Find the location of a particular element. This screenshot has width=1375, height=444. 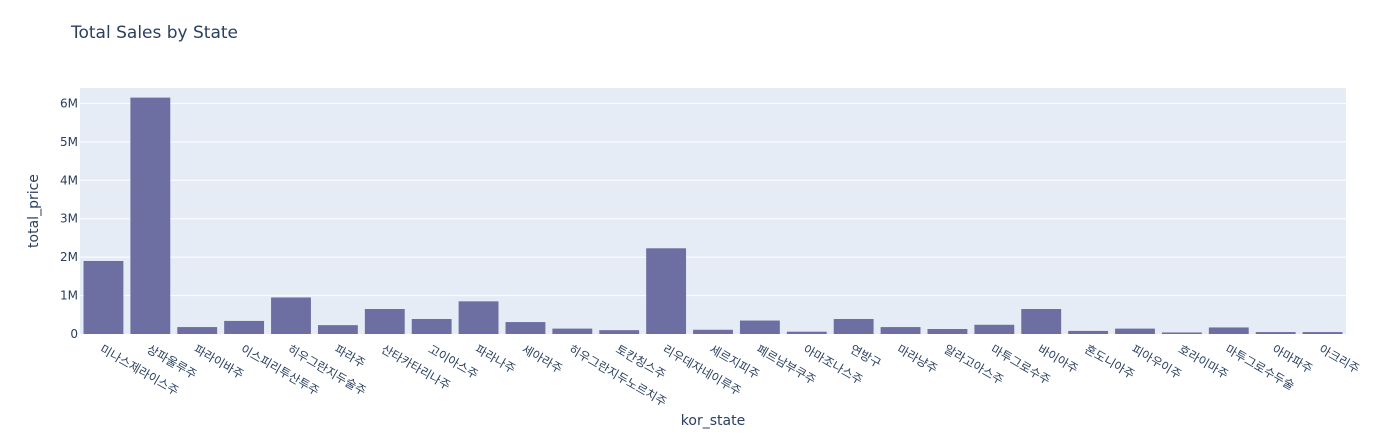

y-tick-label: 6M is located at coordinates (69, 103).